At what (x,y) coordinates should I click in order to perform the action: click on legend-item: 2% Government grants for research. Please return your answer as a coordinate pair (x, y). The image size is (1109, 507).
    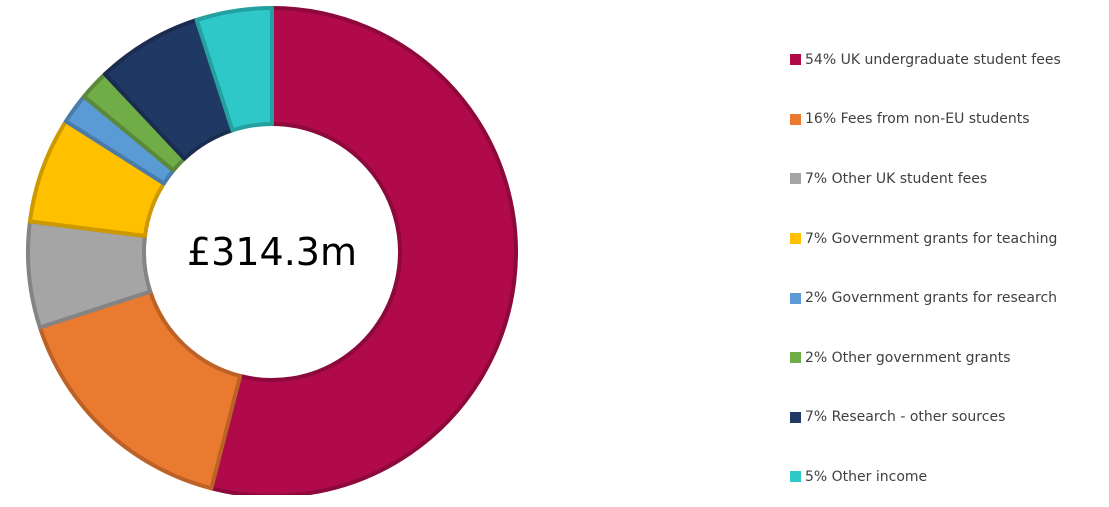
    Looking at the image, I should click on (925, 298).